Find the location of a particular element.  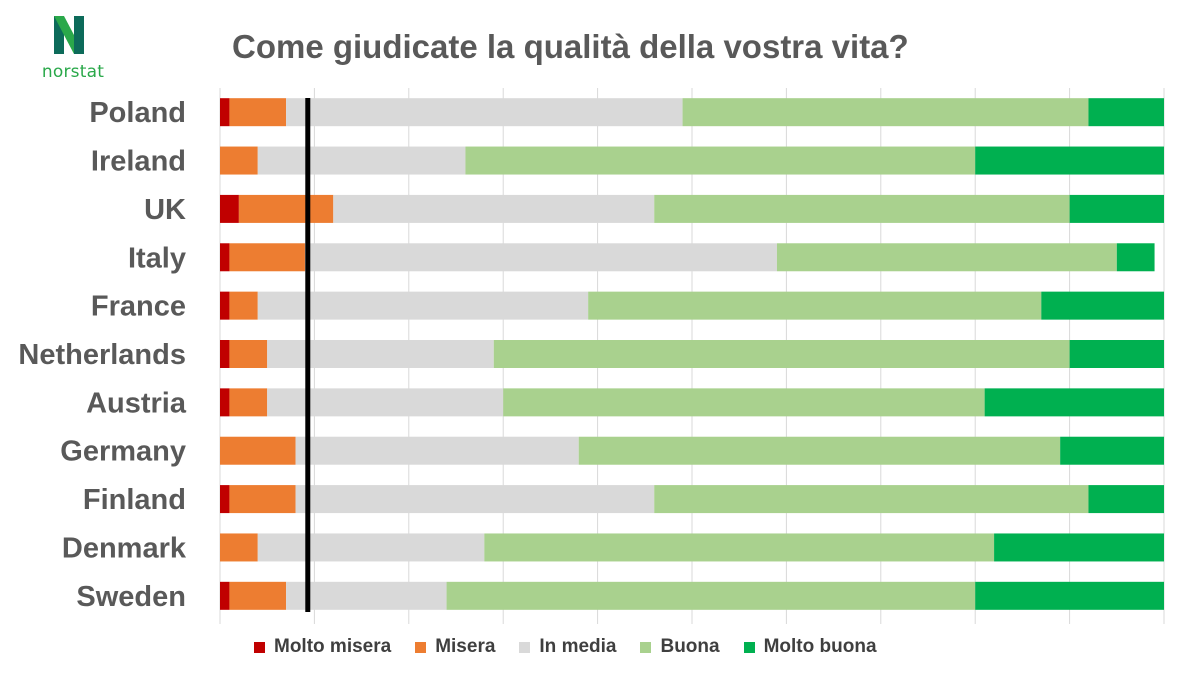

legend-item: Buona is located at coordinates (680, 647).